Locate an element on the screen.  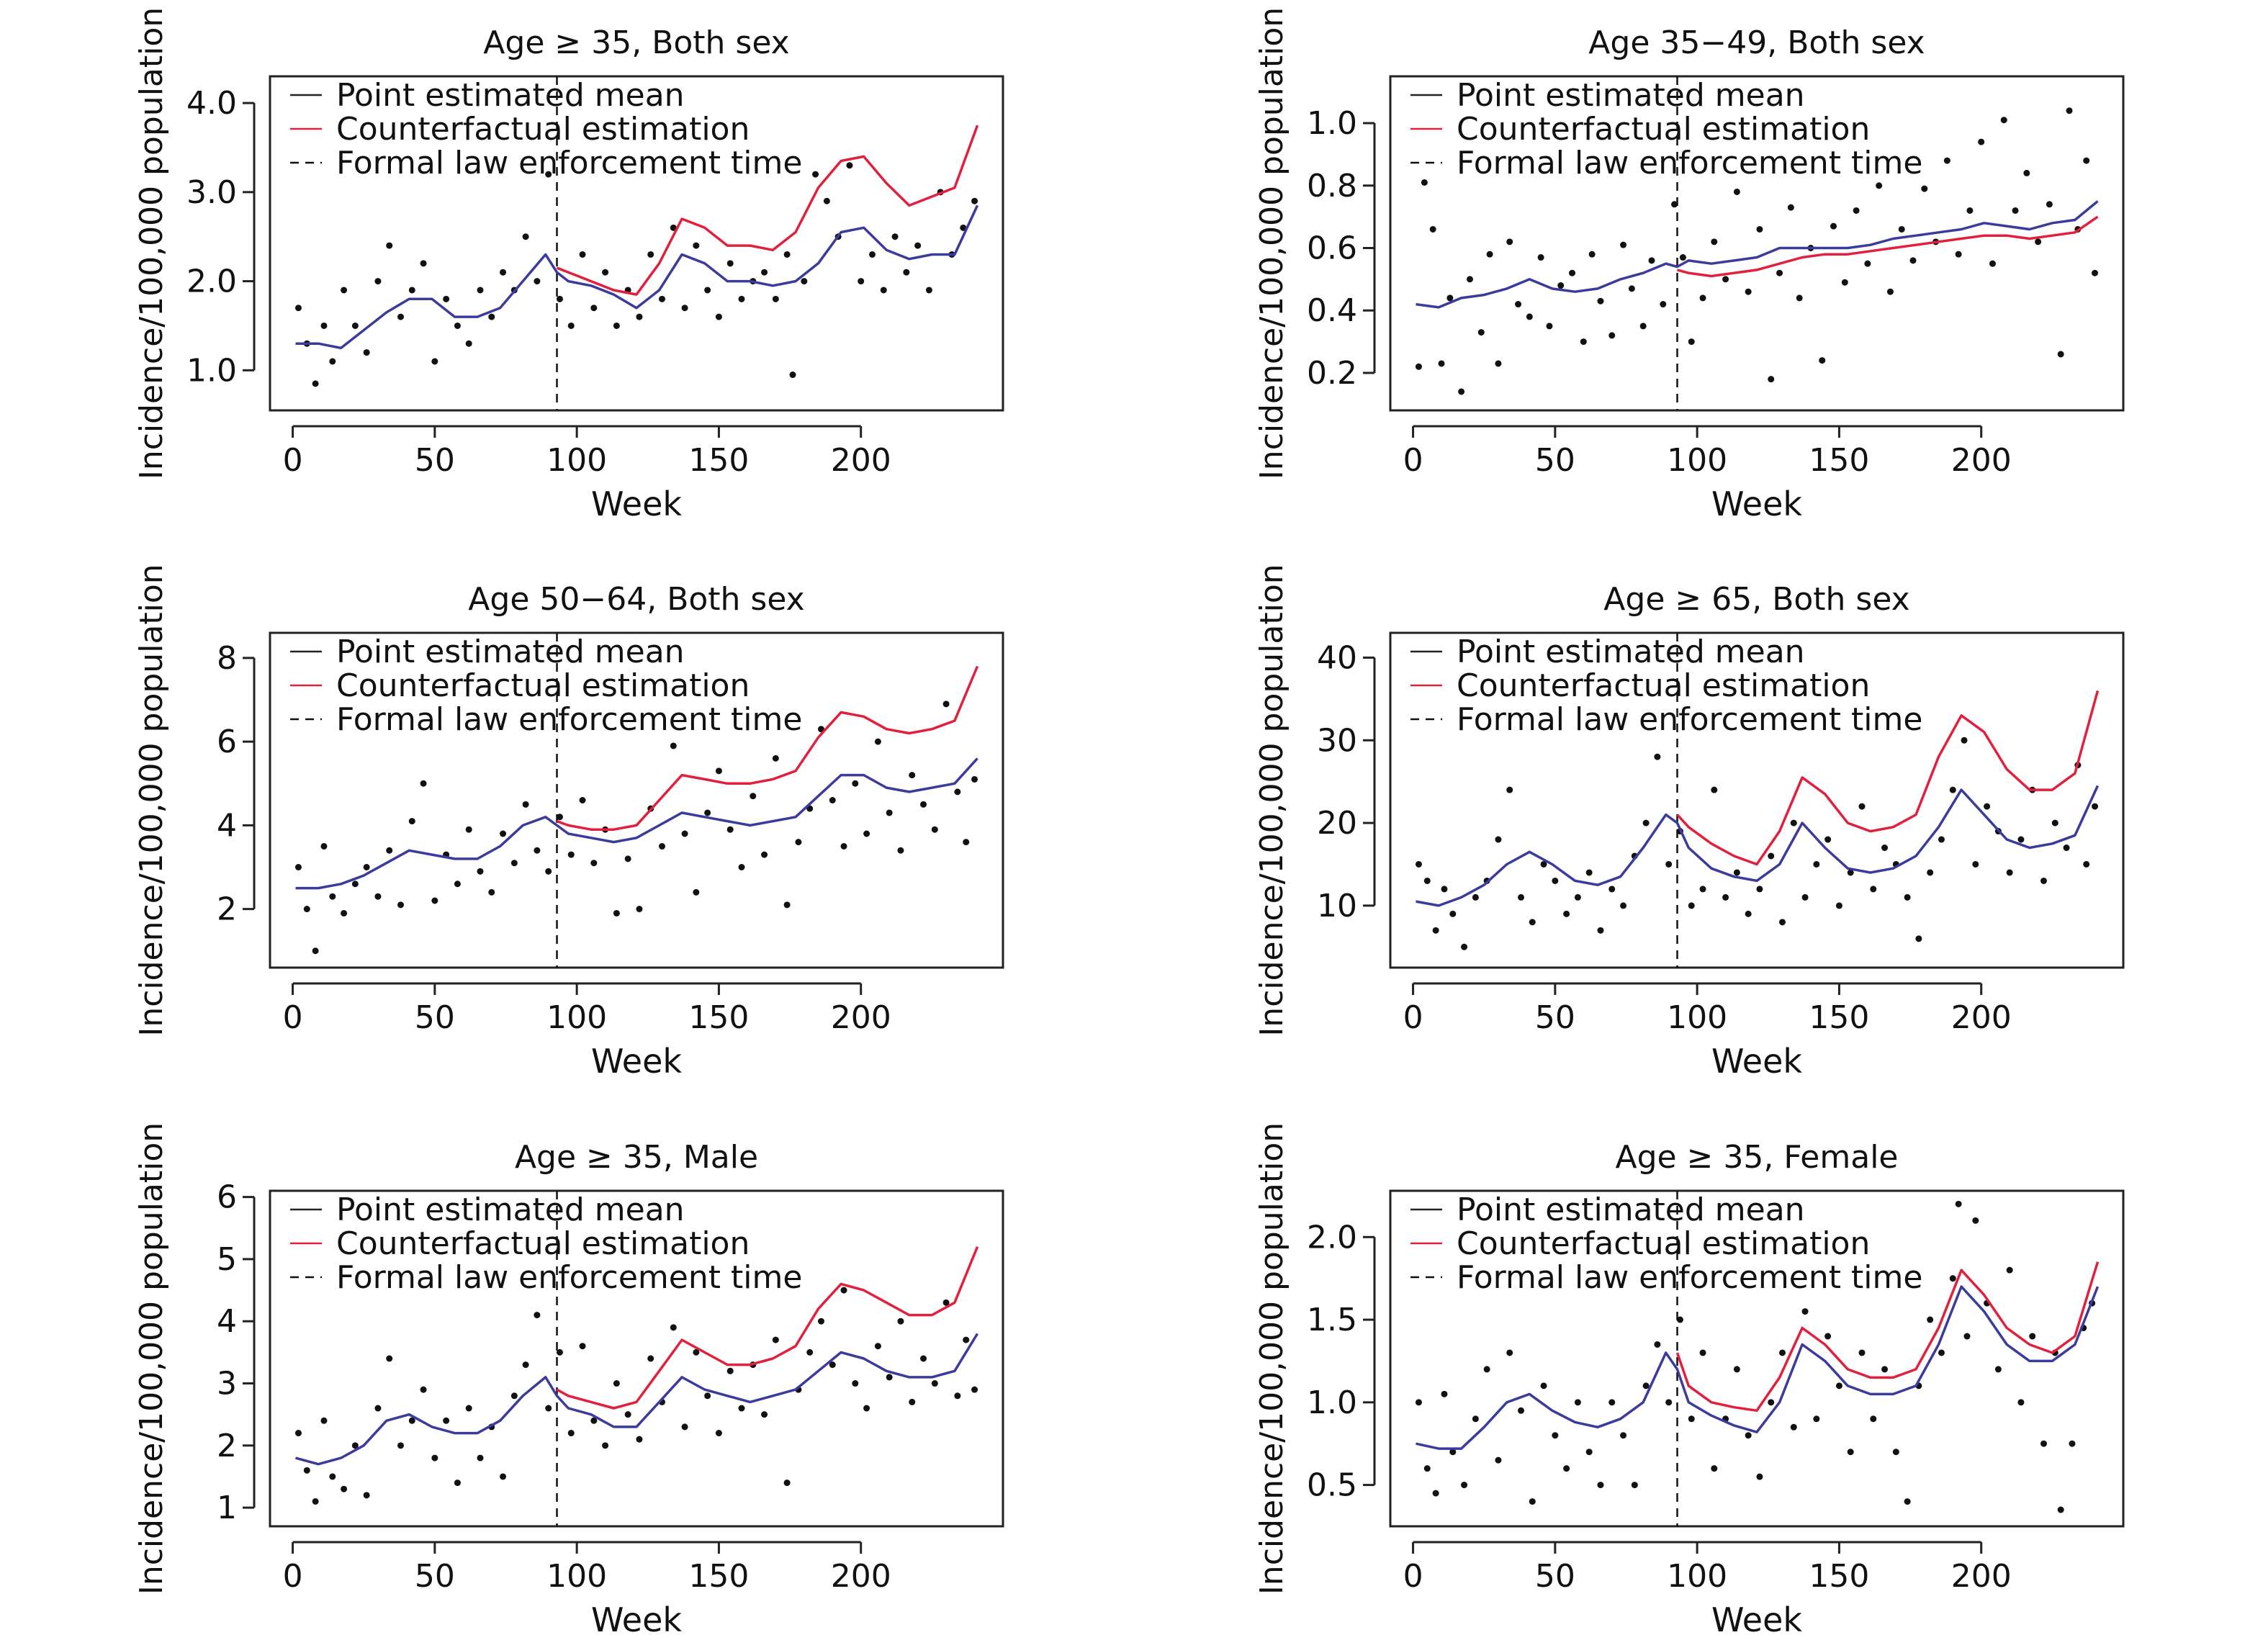
x-tick-label: 50 is located at coordinates (435, 1576).